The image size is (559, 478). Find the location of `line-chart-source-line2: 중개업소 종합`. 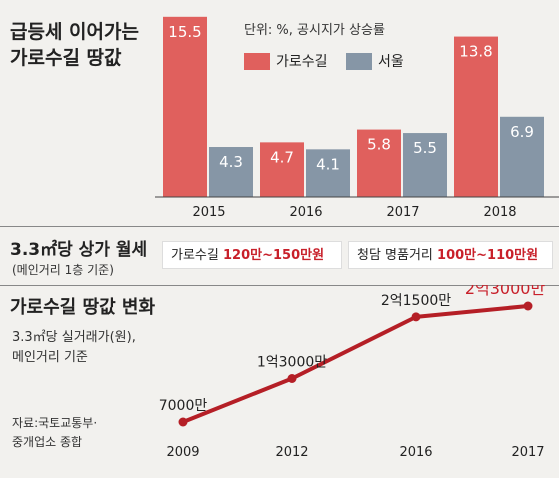

line-chart-source-line2: 중개업소 종합 is located at coordinates (47, 442).